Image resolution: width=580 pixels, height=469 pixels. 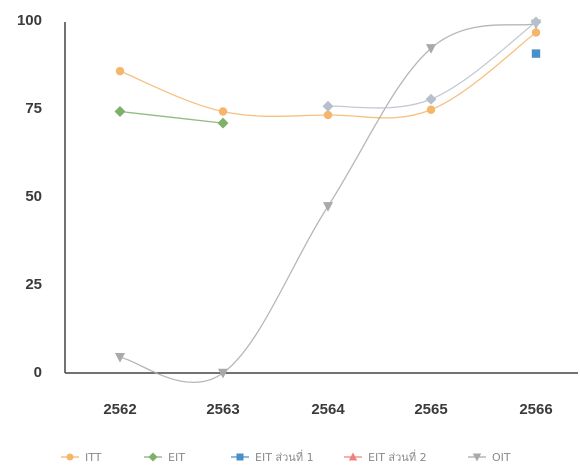 I want to click on legend-item: EIT ส่วนที่ 1, so click(x=272, y=456).